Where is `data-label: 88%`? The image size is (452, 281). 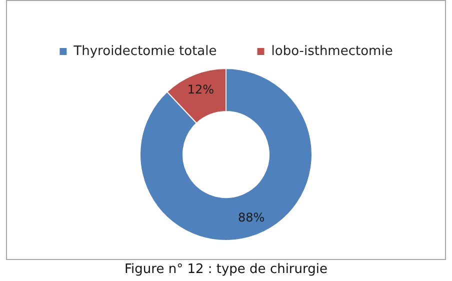 data-label: 88% is located at coordinates (251, 217).